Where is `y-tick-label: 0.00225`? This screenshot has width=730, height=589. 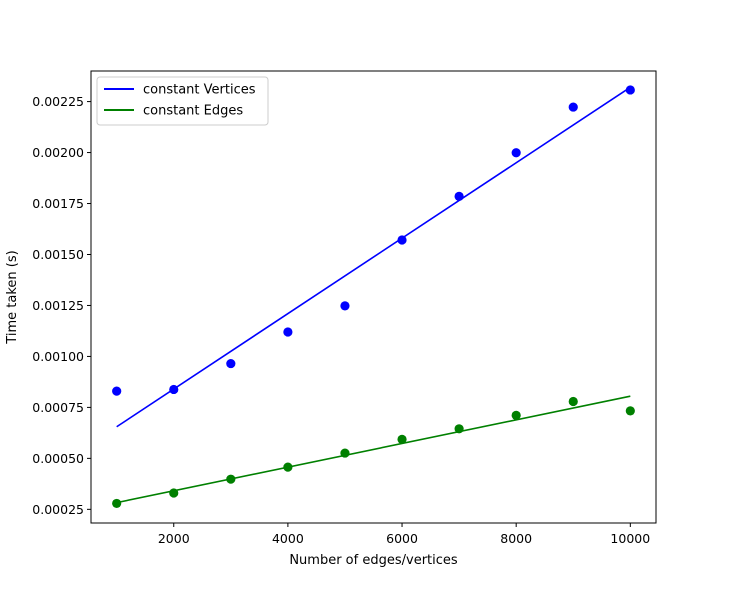 y-tick-label: 0.00225 is located at coordinates (58, 101).